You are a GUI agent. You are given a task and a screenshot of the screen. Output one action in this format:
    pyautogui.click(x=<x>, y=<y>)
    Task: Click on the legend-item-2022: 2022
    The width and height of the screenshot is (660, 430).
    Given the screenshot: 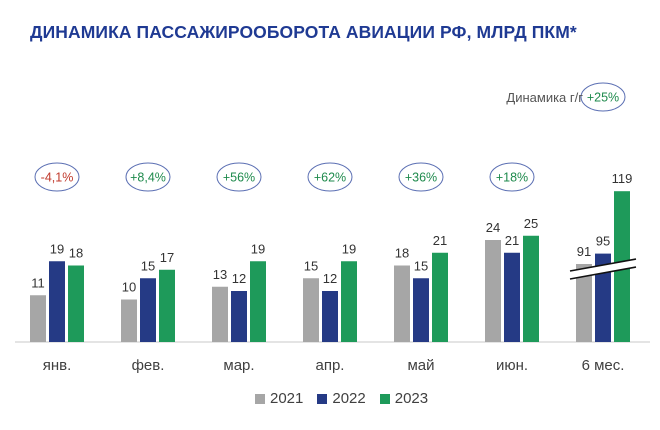 What is the action you would take?
    pyautogui.click(x=341, y=398)
    